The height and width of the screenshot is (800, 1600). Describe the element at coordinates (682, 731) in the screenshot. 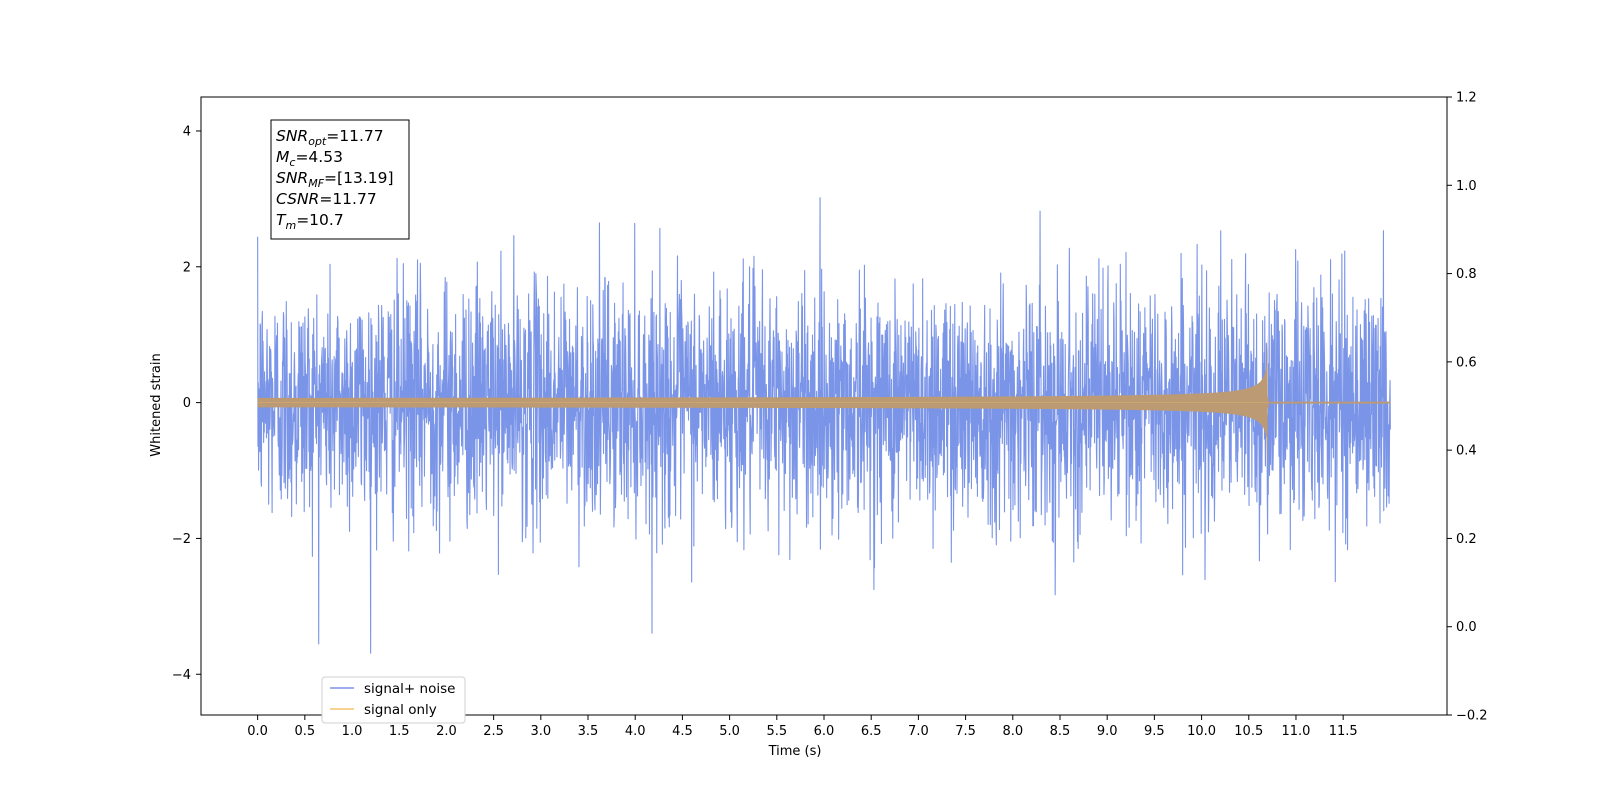

I see `x-tick-label: 4.5` at that location.